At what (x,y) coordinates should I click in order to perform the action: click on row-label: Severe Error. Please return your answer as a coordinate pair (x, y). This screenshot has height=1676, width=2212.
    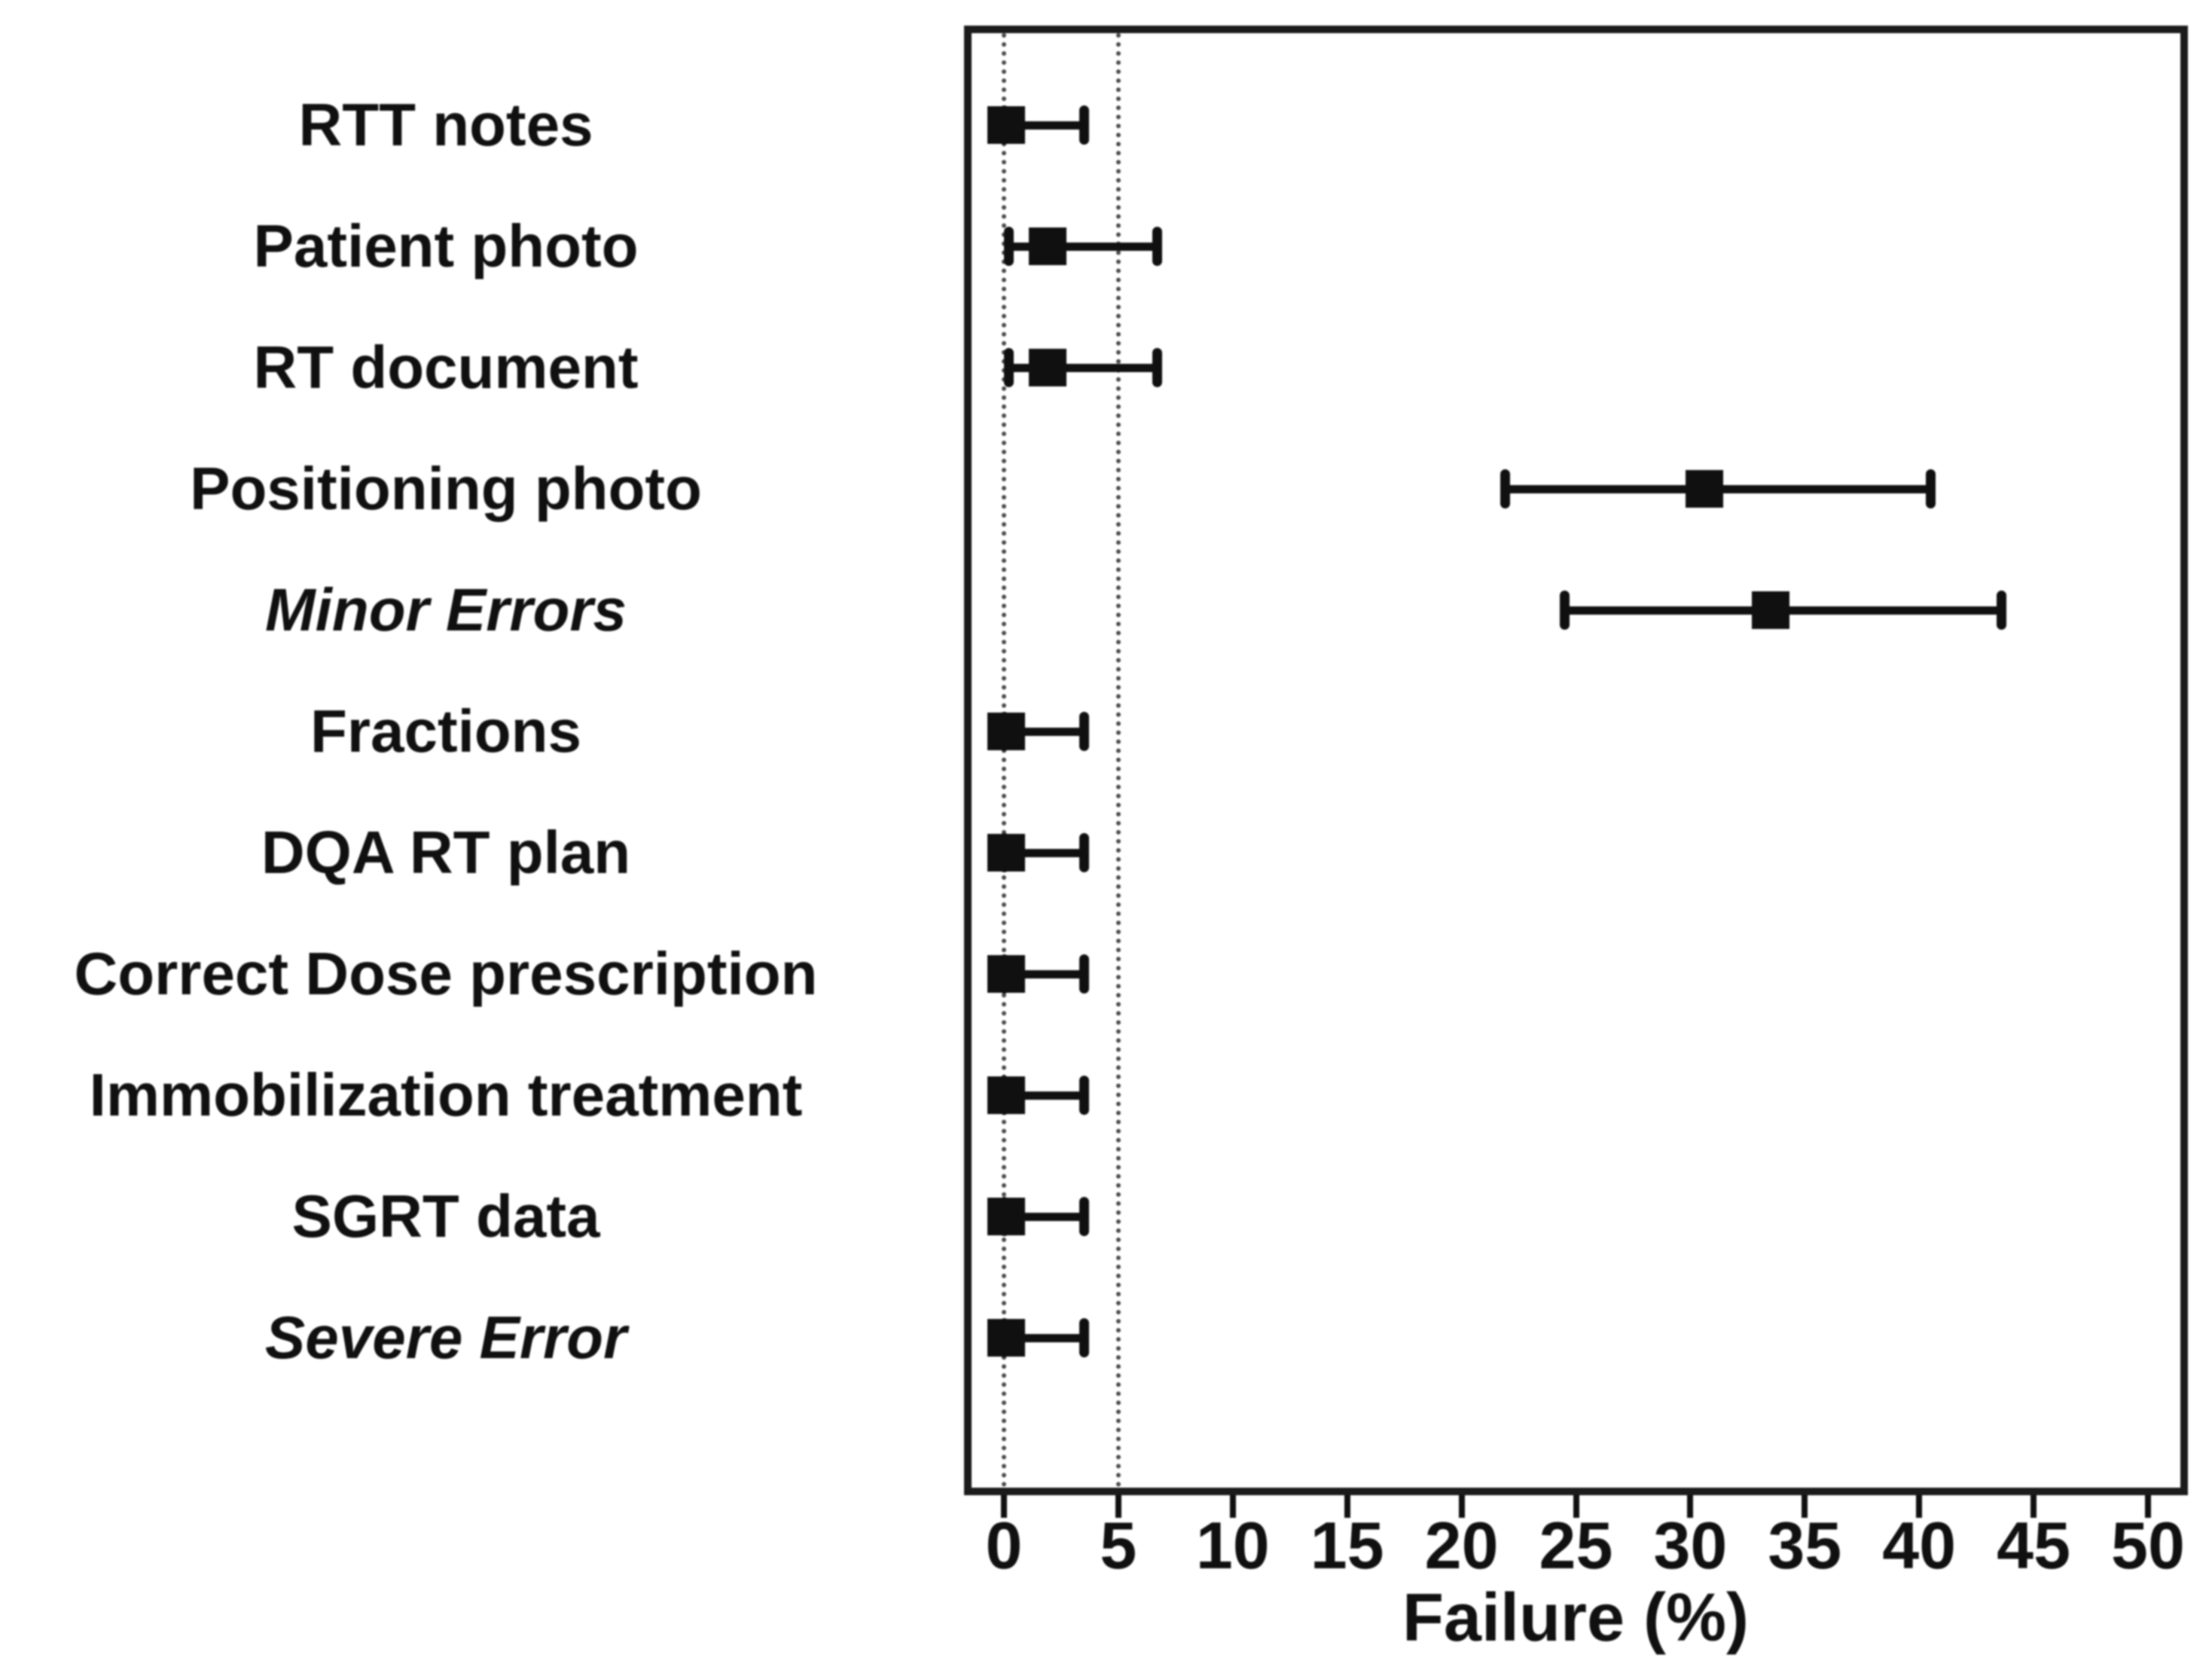
    Looking at the image, I should click on (445, 1337).